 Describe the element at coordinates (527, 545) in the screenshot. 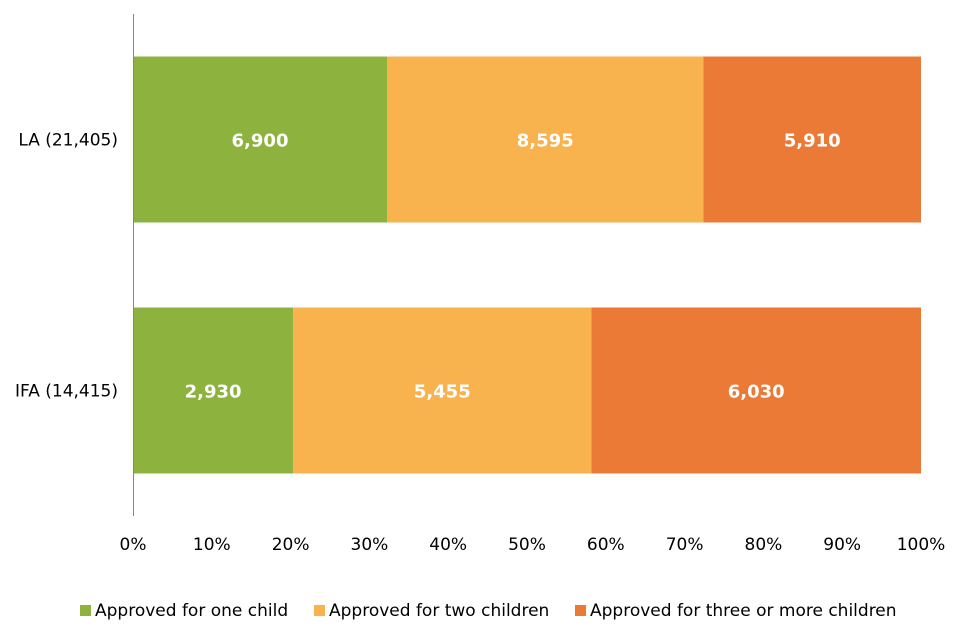

I see `x-tick-label: 50%` at that location.